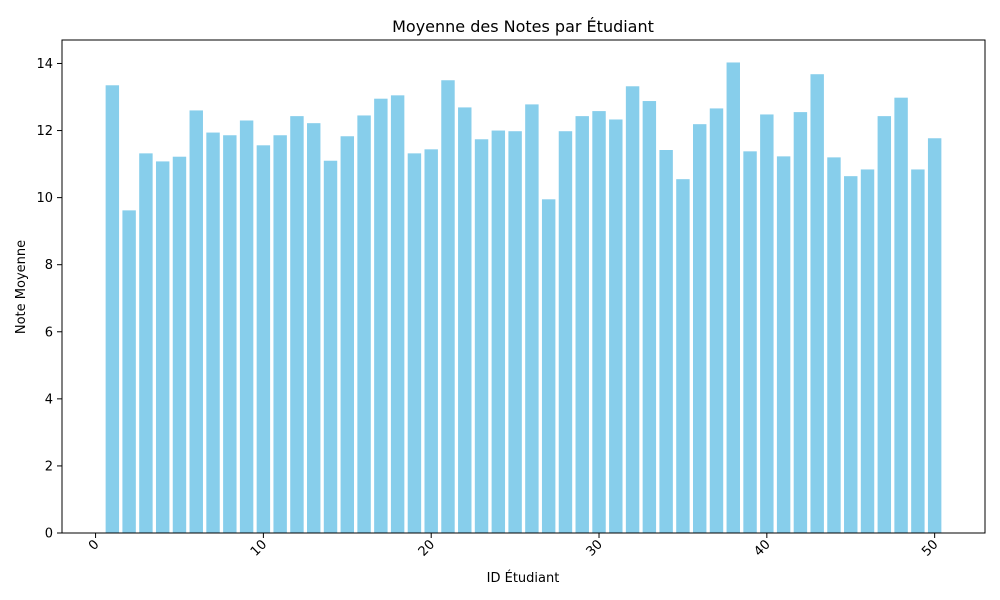 Image resolution: width=1000 pixels, height=600 pixels. I want to click on y-tick-label: 2, so click(49, 466).